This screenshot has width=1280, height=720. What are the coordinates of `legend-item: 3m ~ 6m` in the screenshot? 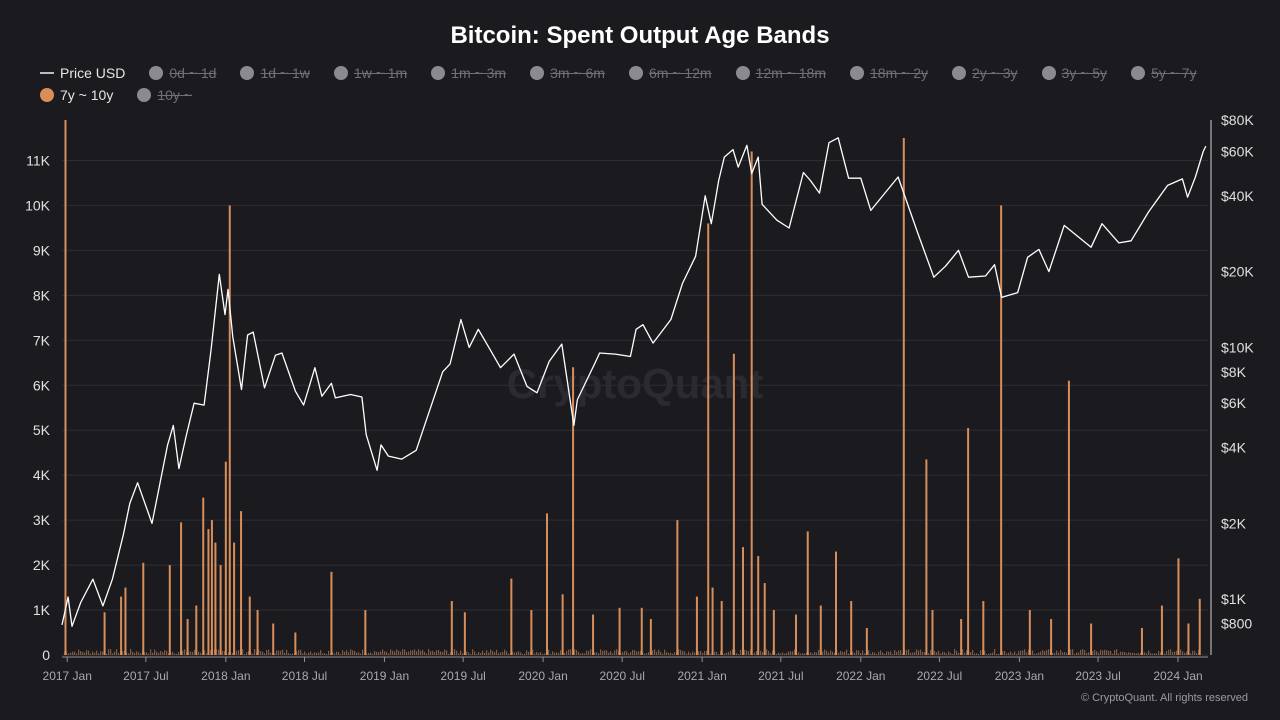 It's located at (567, 73).